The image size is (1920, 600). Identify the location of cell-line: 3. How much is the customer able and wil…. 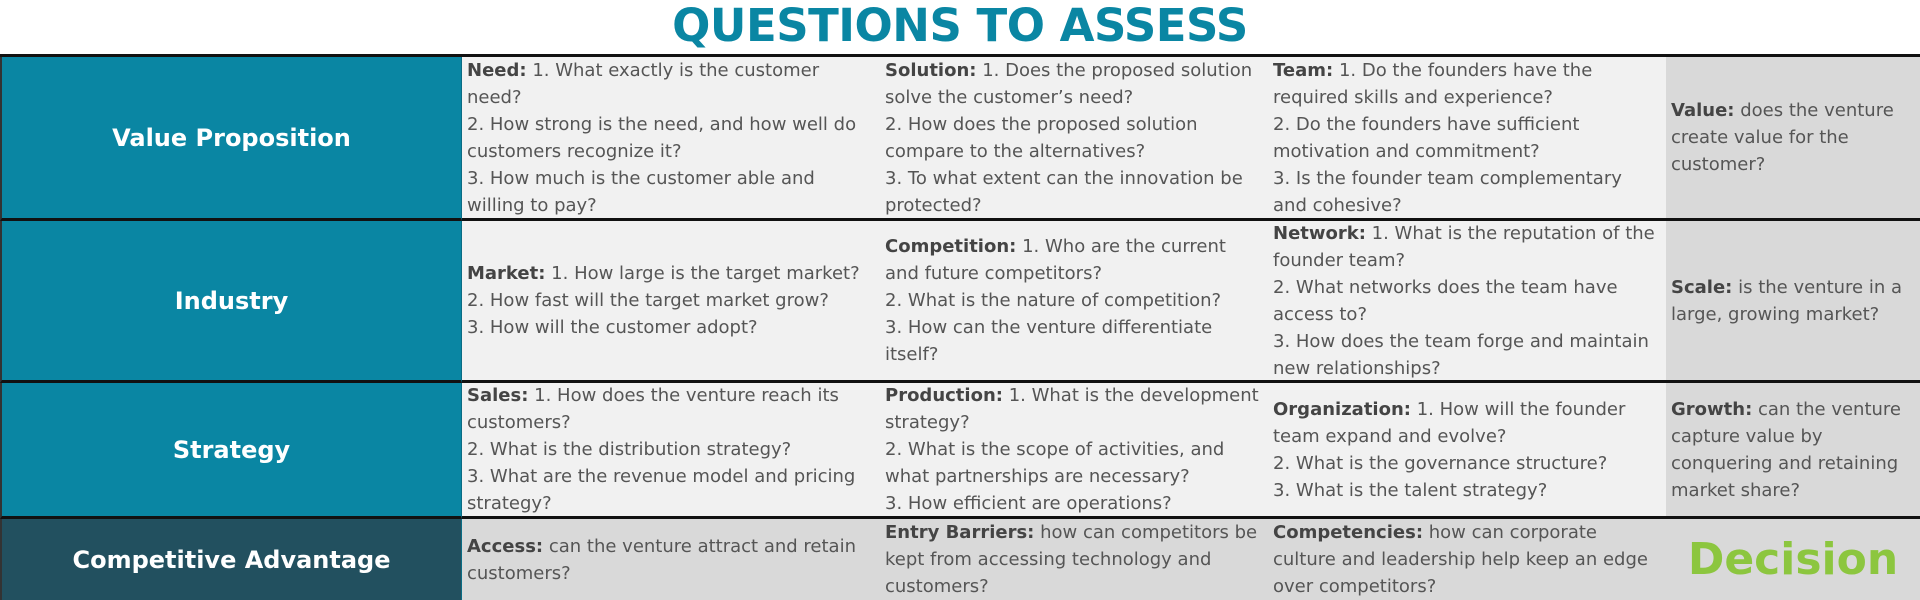
(641, 191).